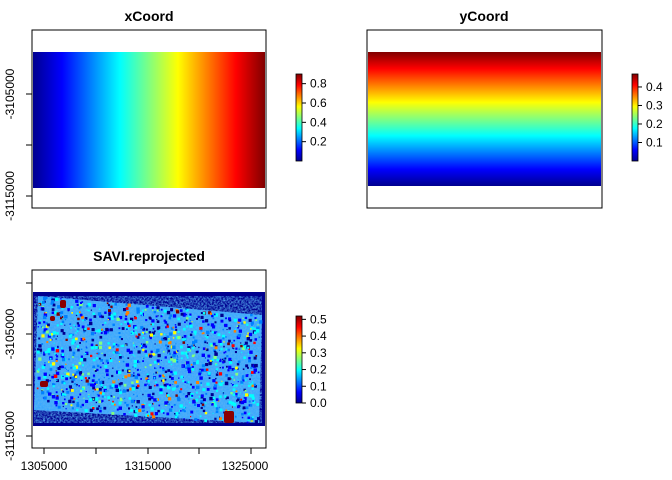  Describe the element at coordinates (484, 119) in the screenshot. I see `raster-fill` at that location.